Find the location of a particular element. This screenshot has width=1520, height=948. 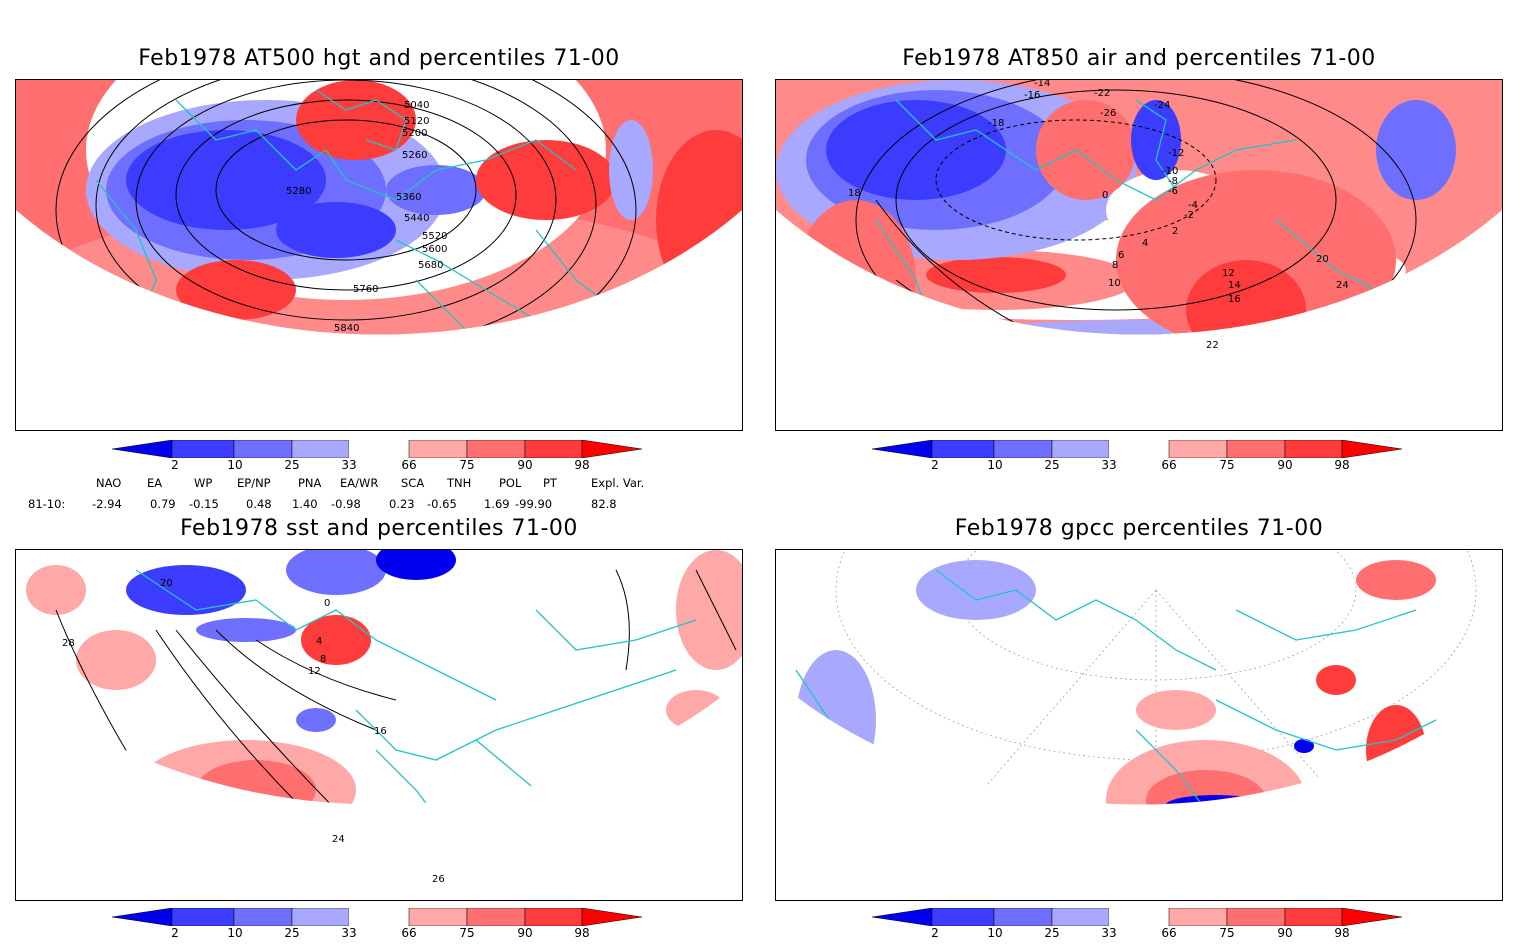

index-header: POL is located at coordinates (510, 483).